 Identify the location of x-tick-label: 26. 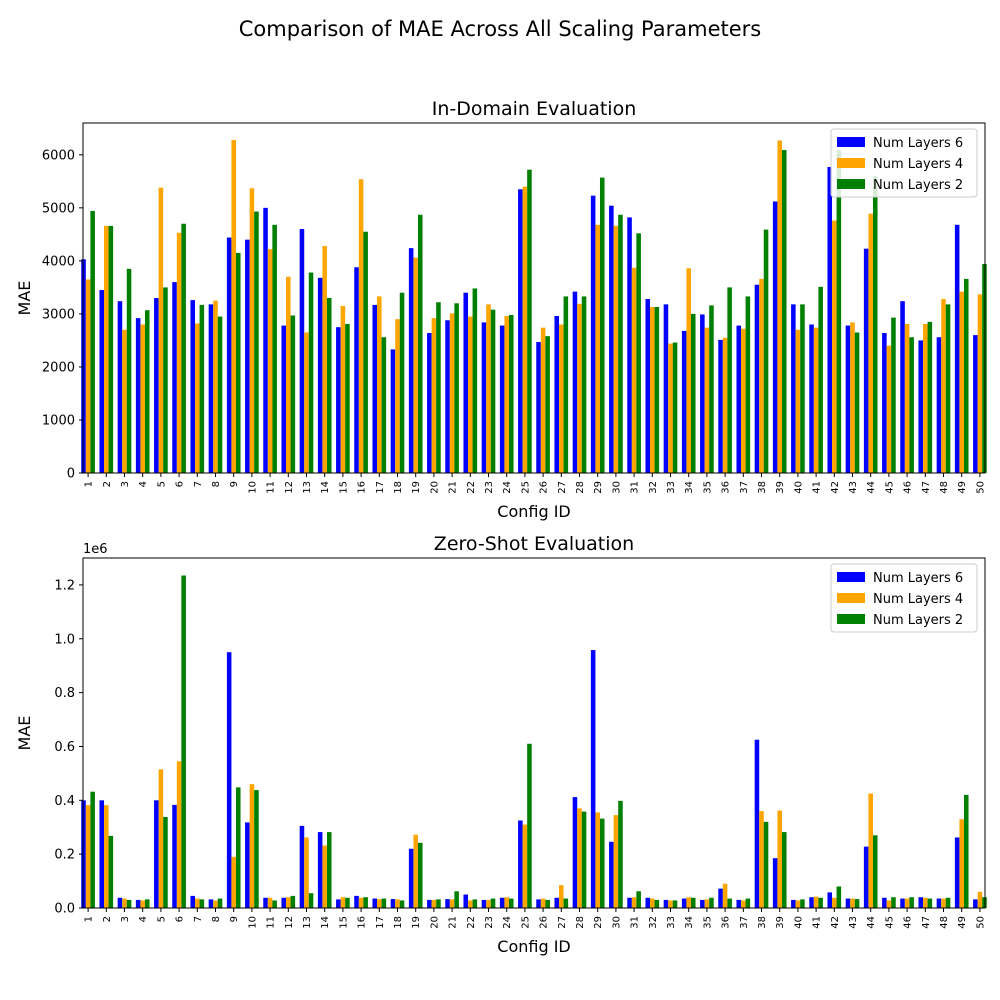
(544, 487).